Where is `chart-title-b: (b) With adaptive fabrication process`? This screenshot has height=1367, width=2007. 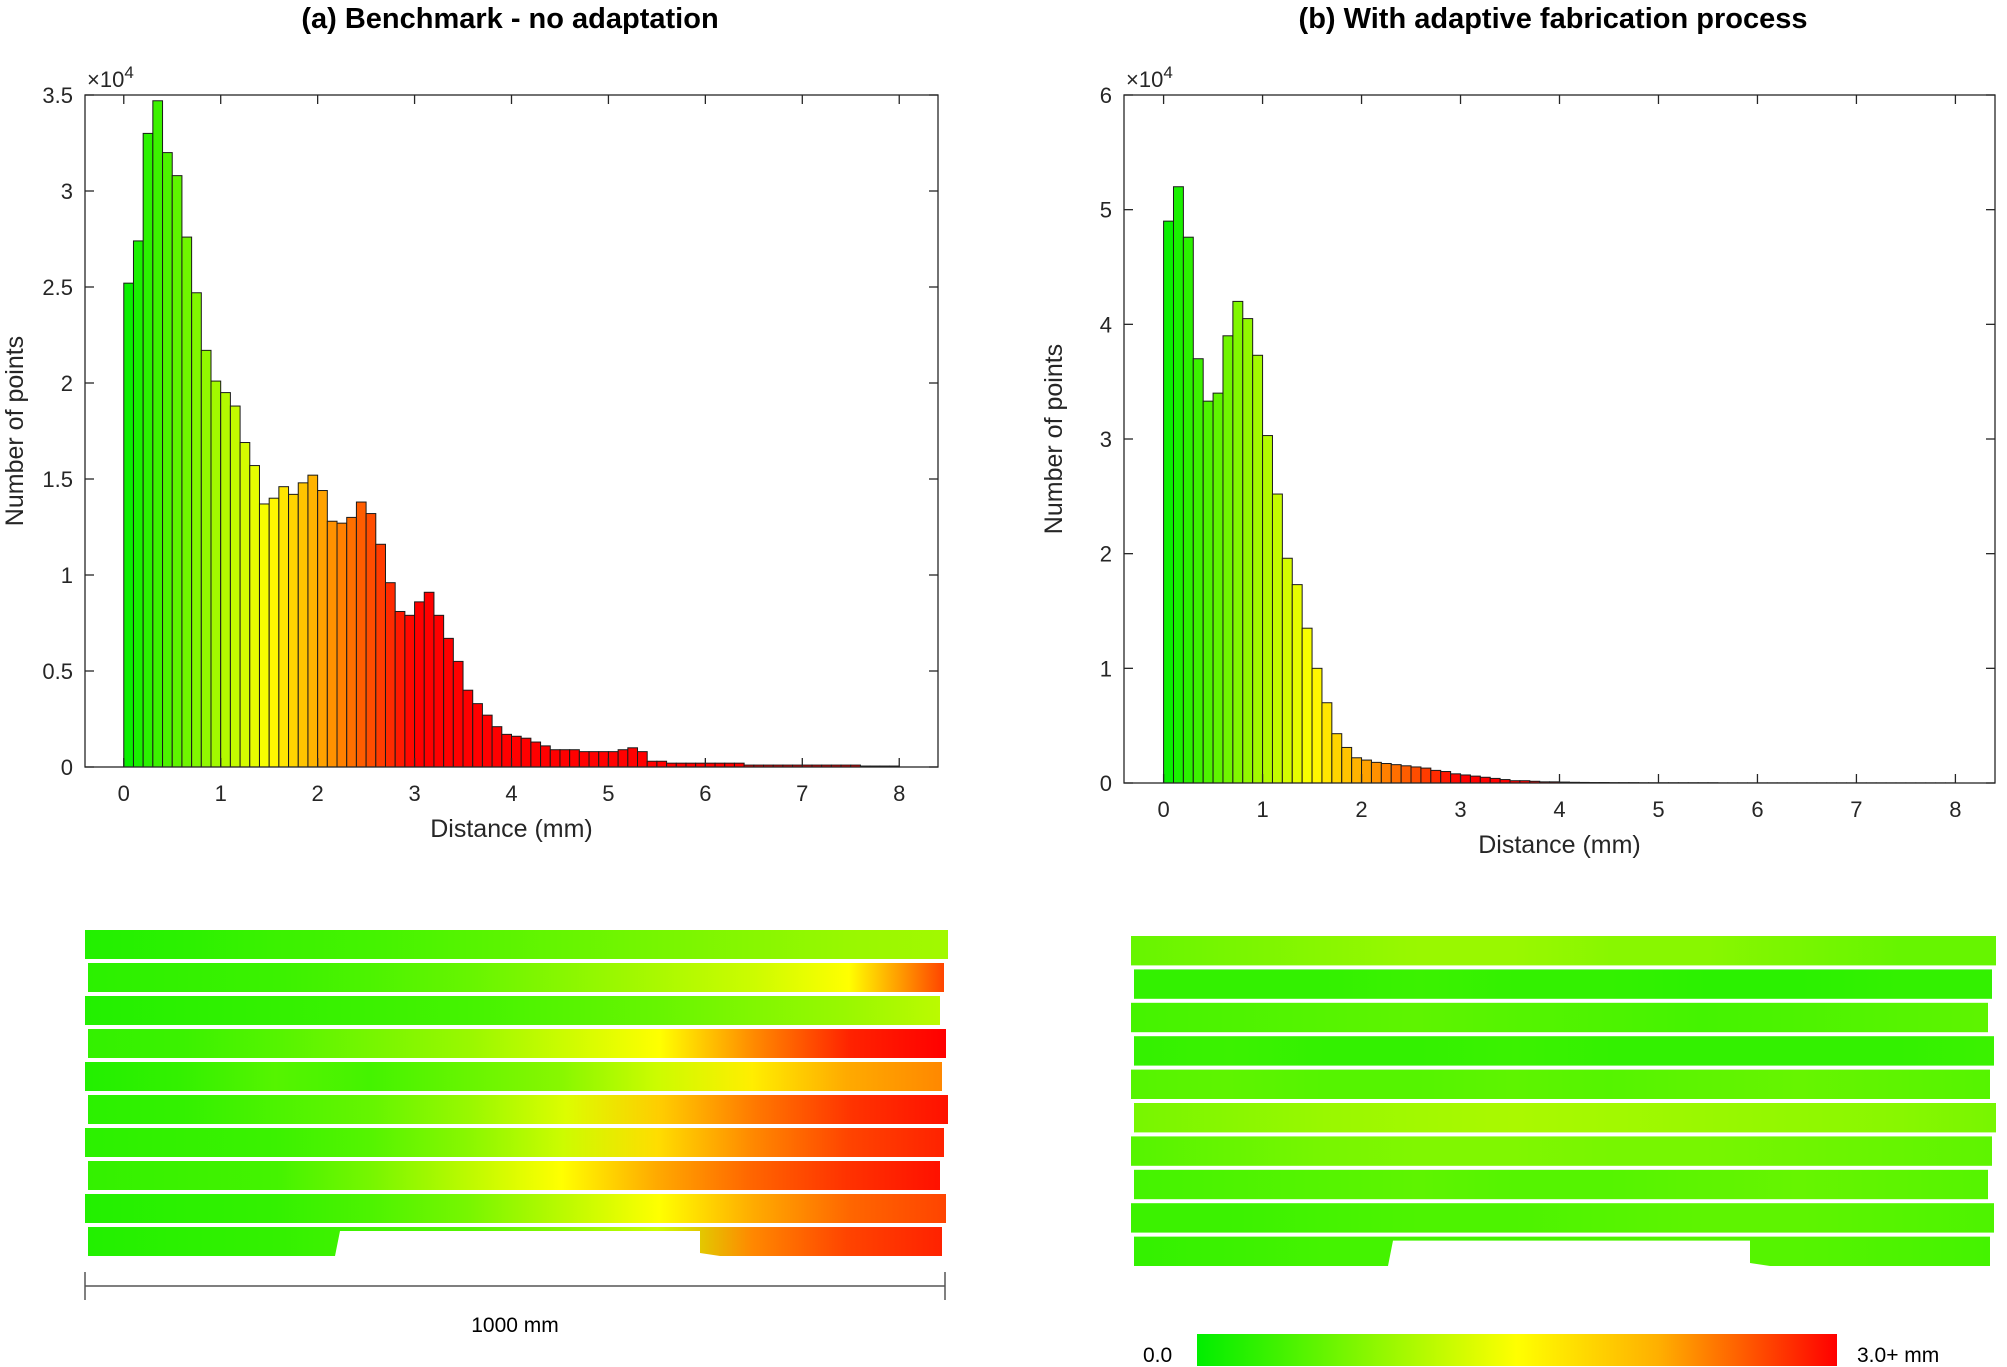 chart-title-b: (b) With adaptive fabrication process is located at coordinates (1553, 19).